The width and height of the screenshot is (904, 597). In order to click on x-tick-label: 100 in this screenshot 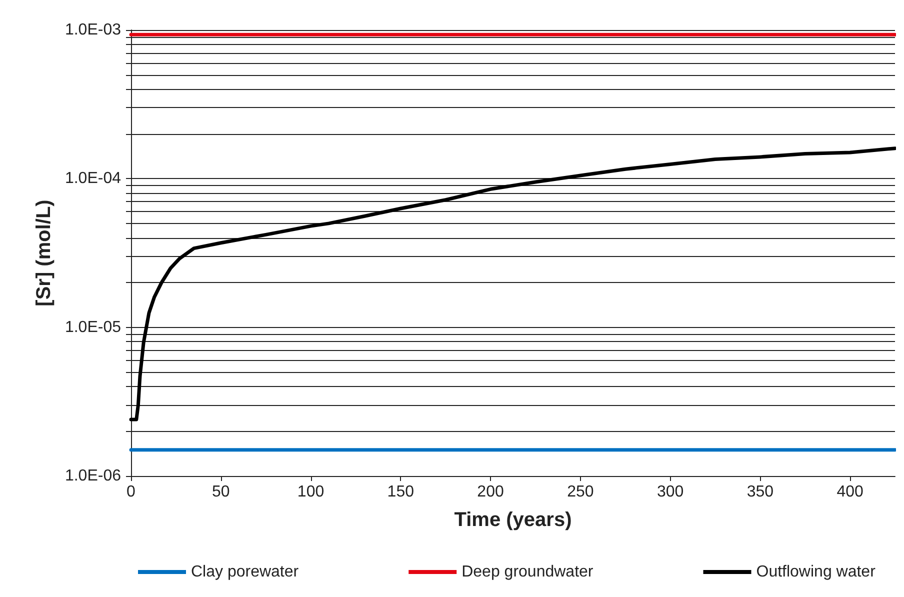, I will do `click(310, 492)`.